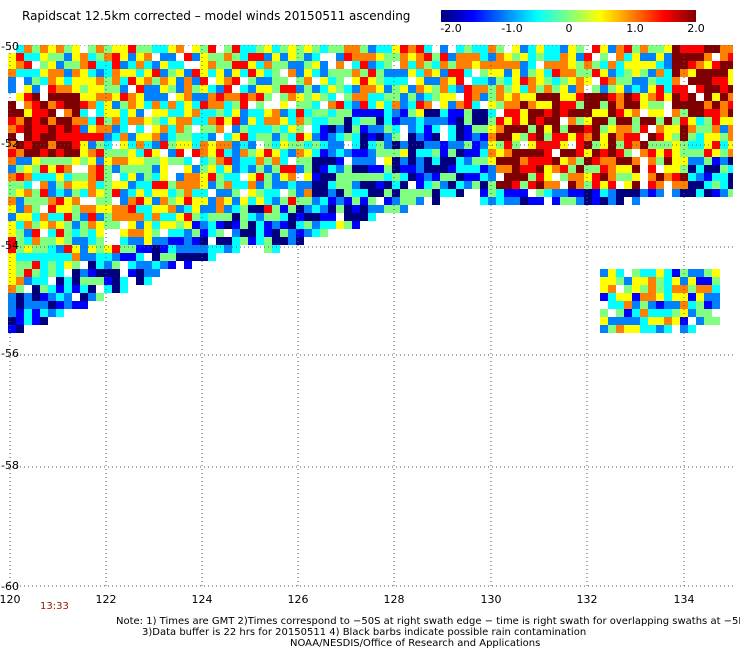 Image resolution: width=740 pixels, height=650 pixels. I want to click on lat-label: -56, so click(10, 353).